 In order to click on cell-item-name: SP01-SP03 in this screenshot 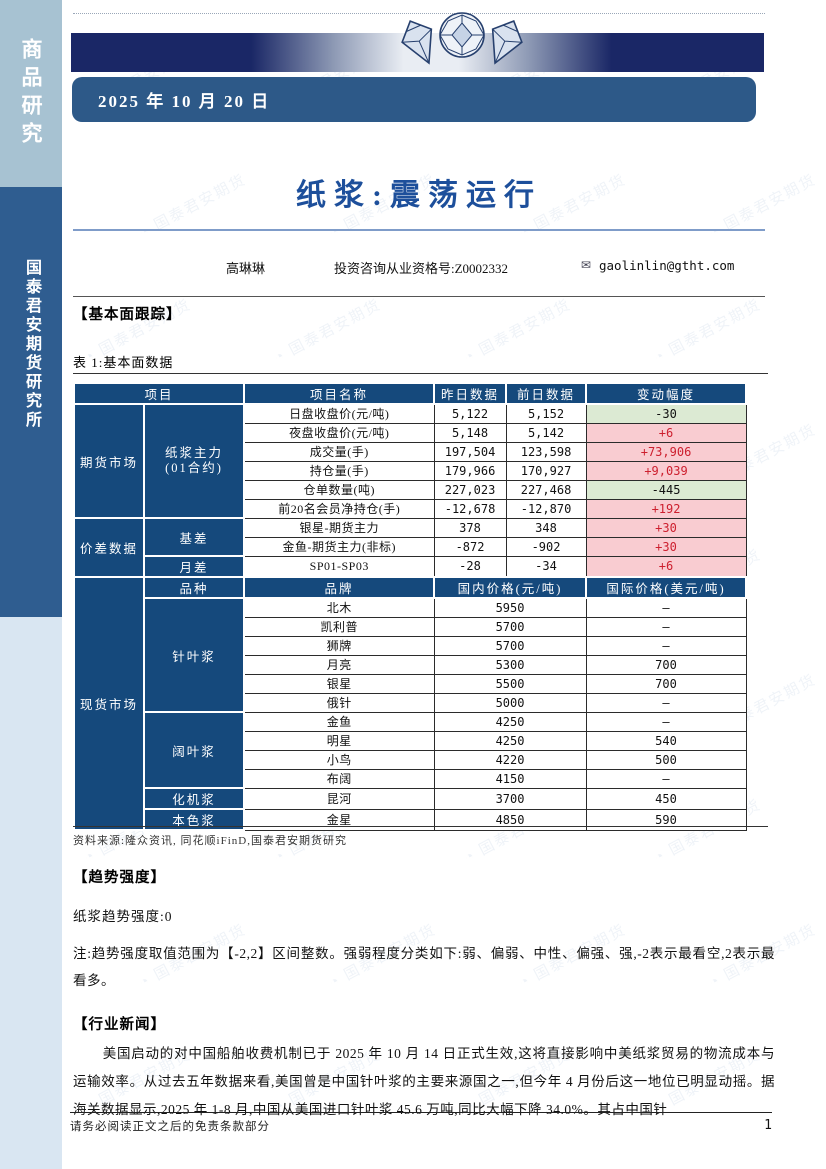, I will do `click(339, 566)`.